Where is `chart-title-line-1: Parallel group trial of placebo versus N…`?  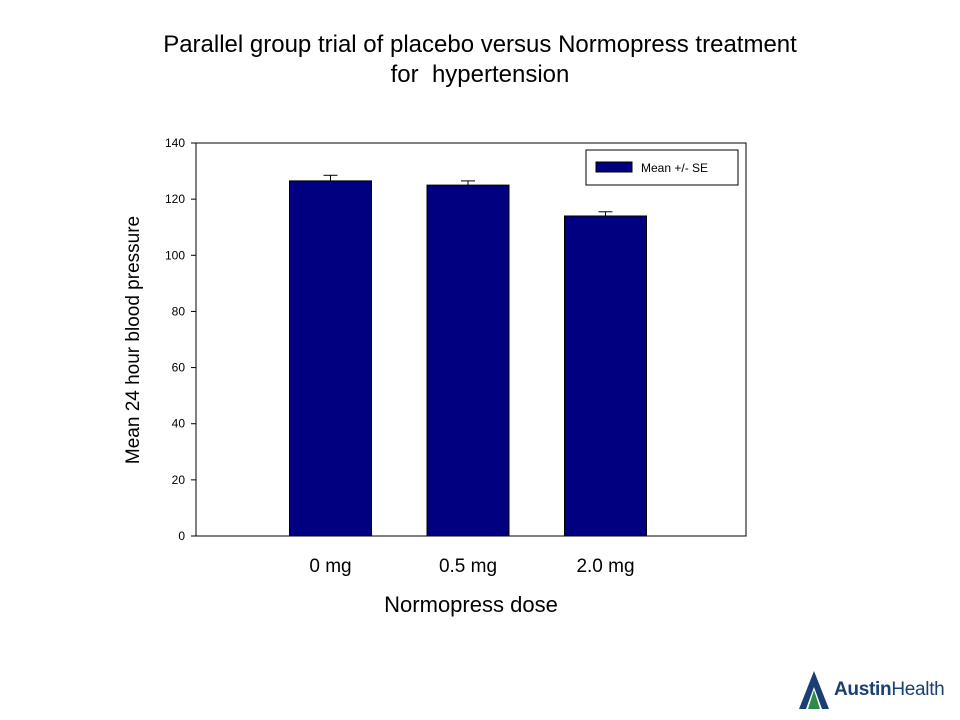 chart-title-line-1: Parallel group trial of placebo versus N… is located at coordinates (480, 44).